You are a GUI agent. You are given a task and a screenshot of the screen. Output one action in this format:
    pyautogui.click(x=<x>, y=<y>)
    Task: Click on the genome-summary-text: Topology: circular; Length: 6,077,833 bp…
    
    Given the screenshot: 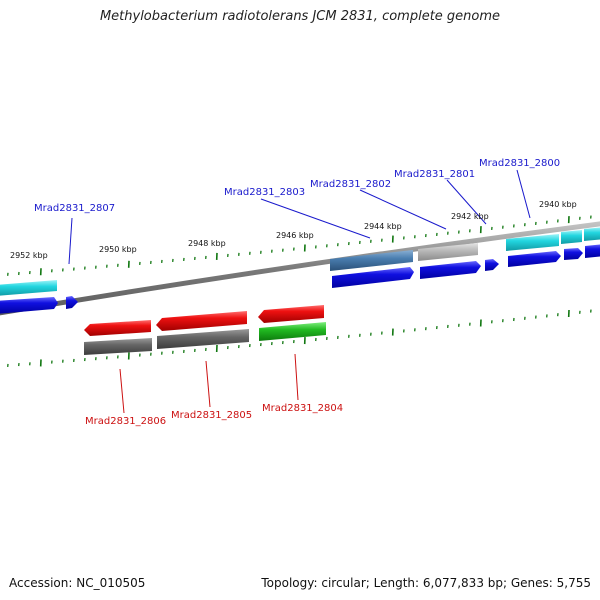 What is the action you would take?
    pyautogui.click(x=426, y=583)
    